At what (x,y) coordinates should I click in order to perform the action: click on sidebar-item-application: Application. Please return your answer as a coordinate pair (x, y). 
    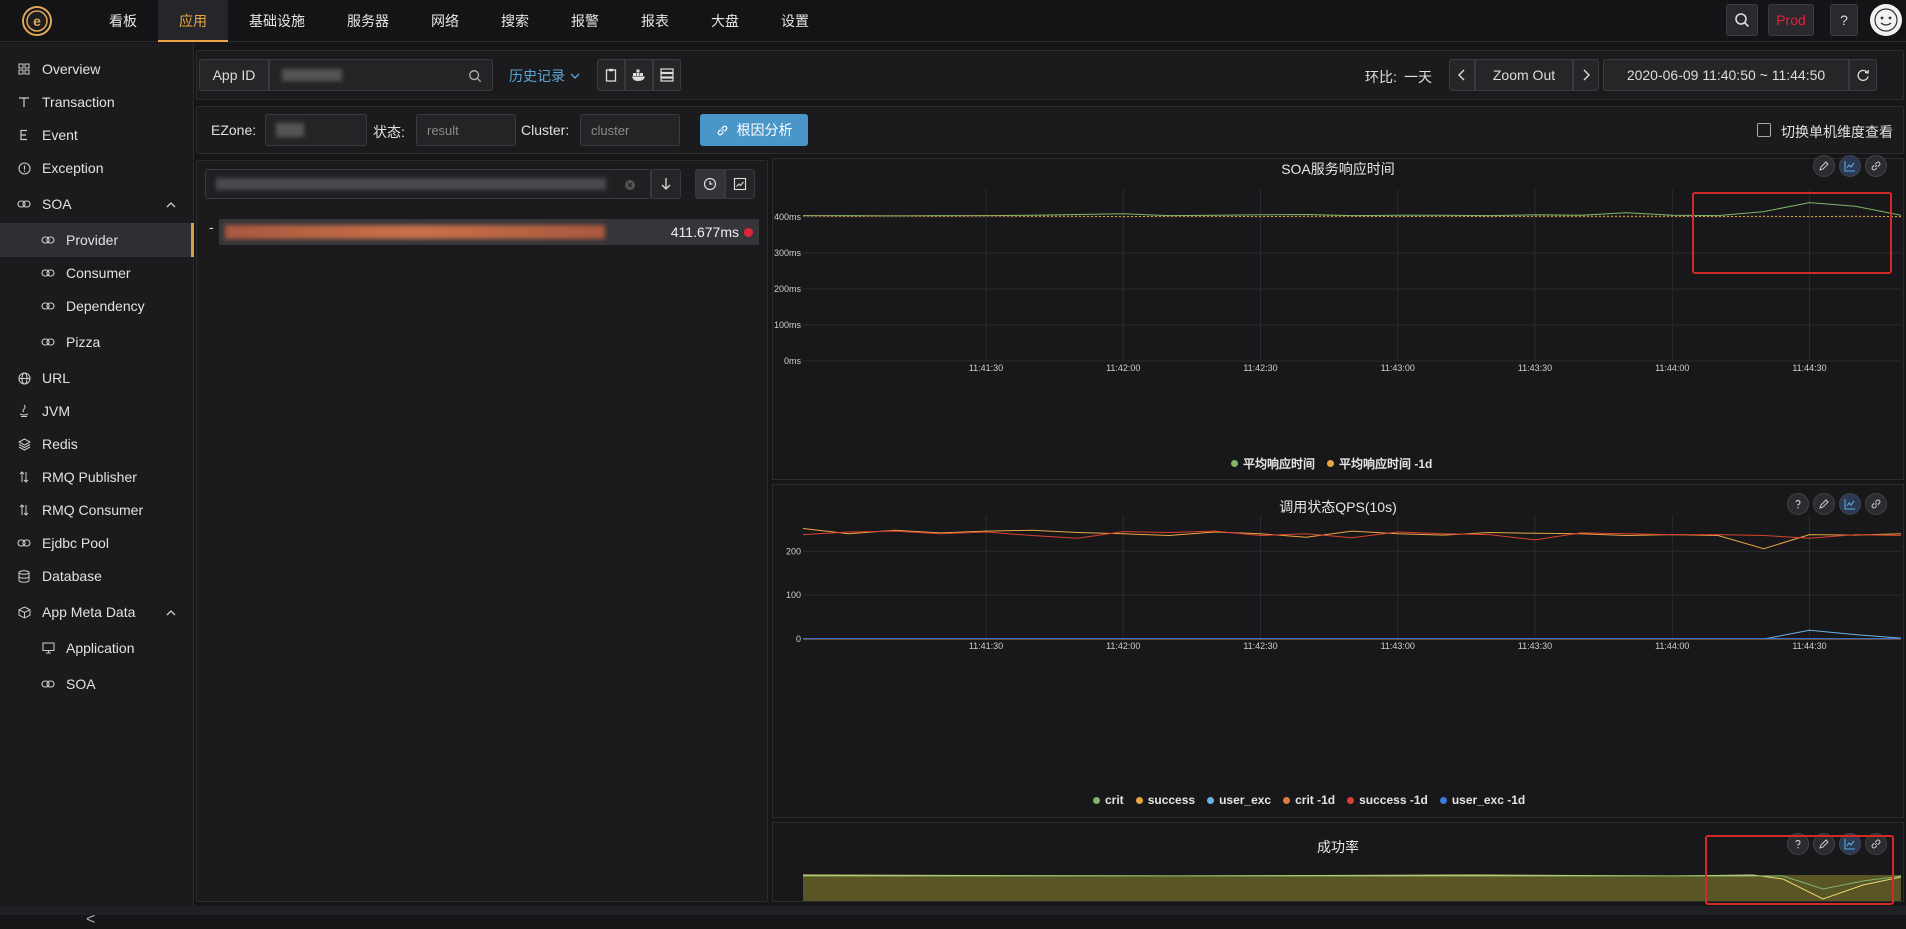
    Looking at the image, I should click on (97, 648).